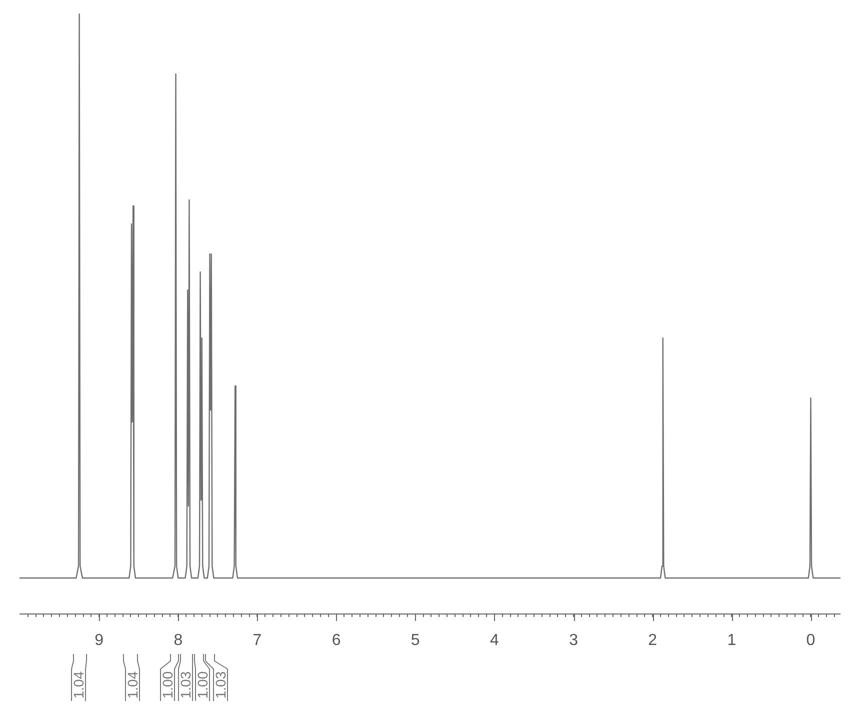  Describe the element at coordinates (178, 641) in the screenshot. I see `x-tick-label: 8` at that location.